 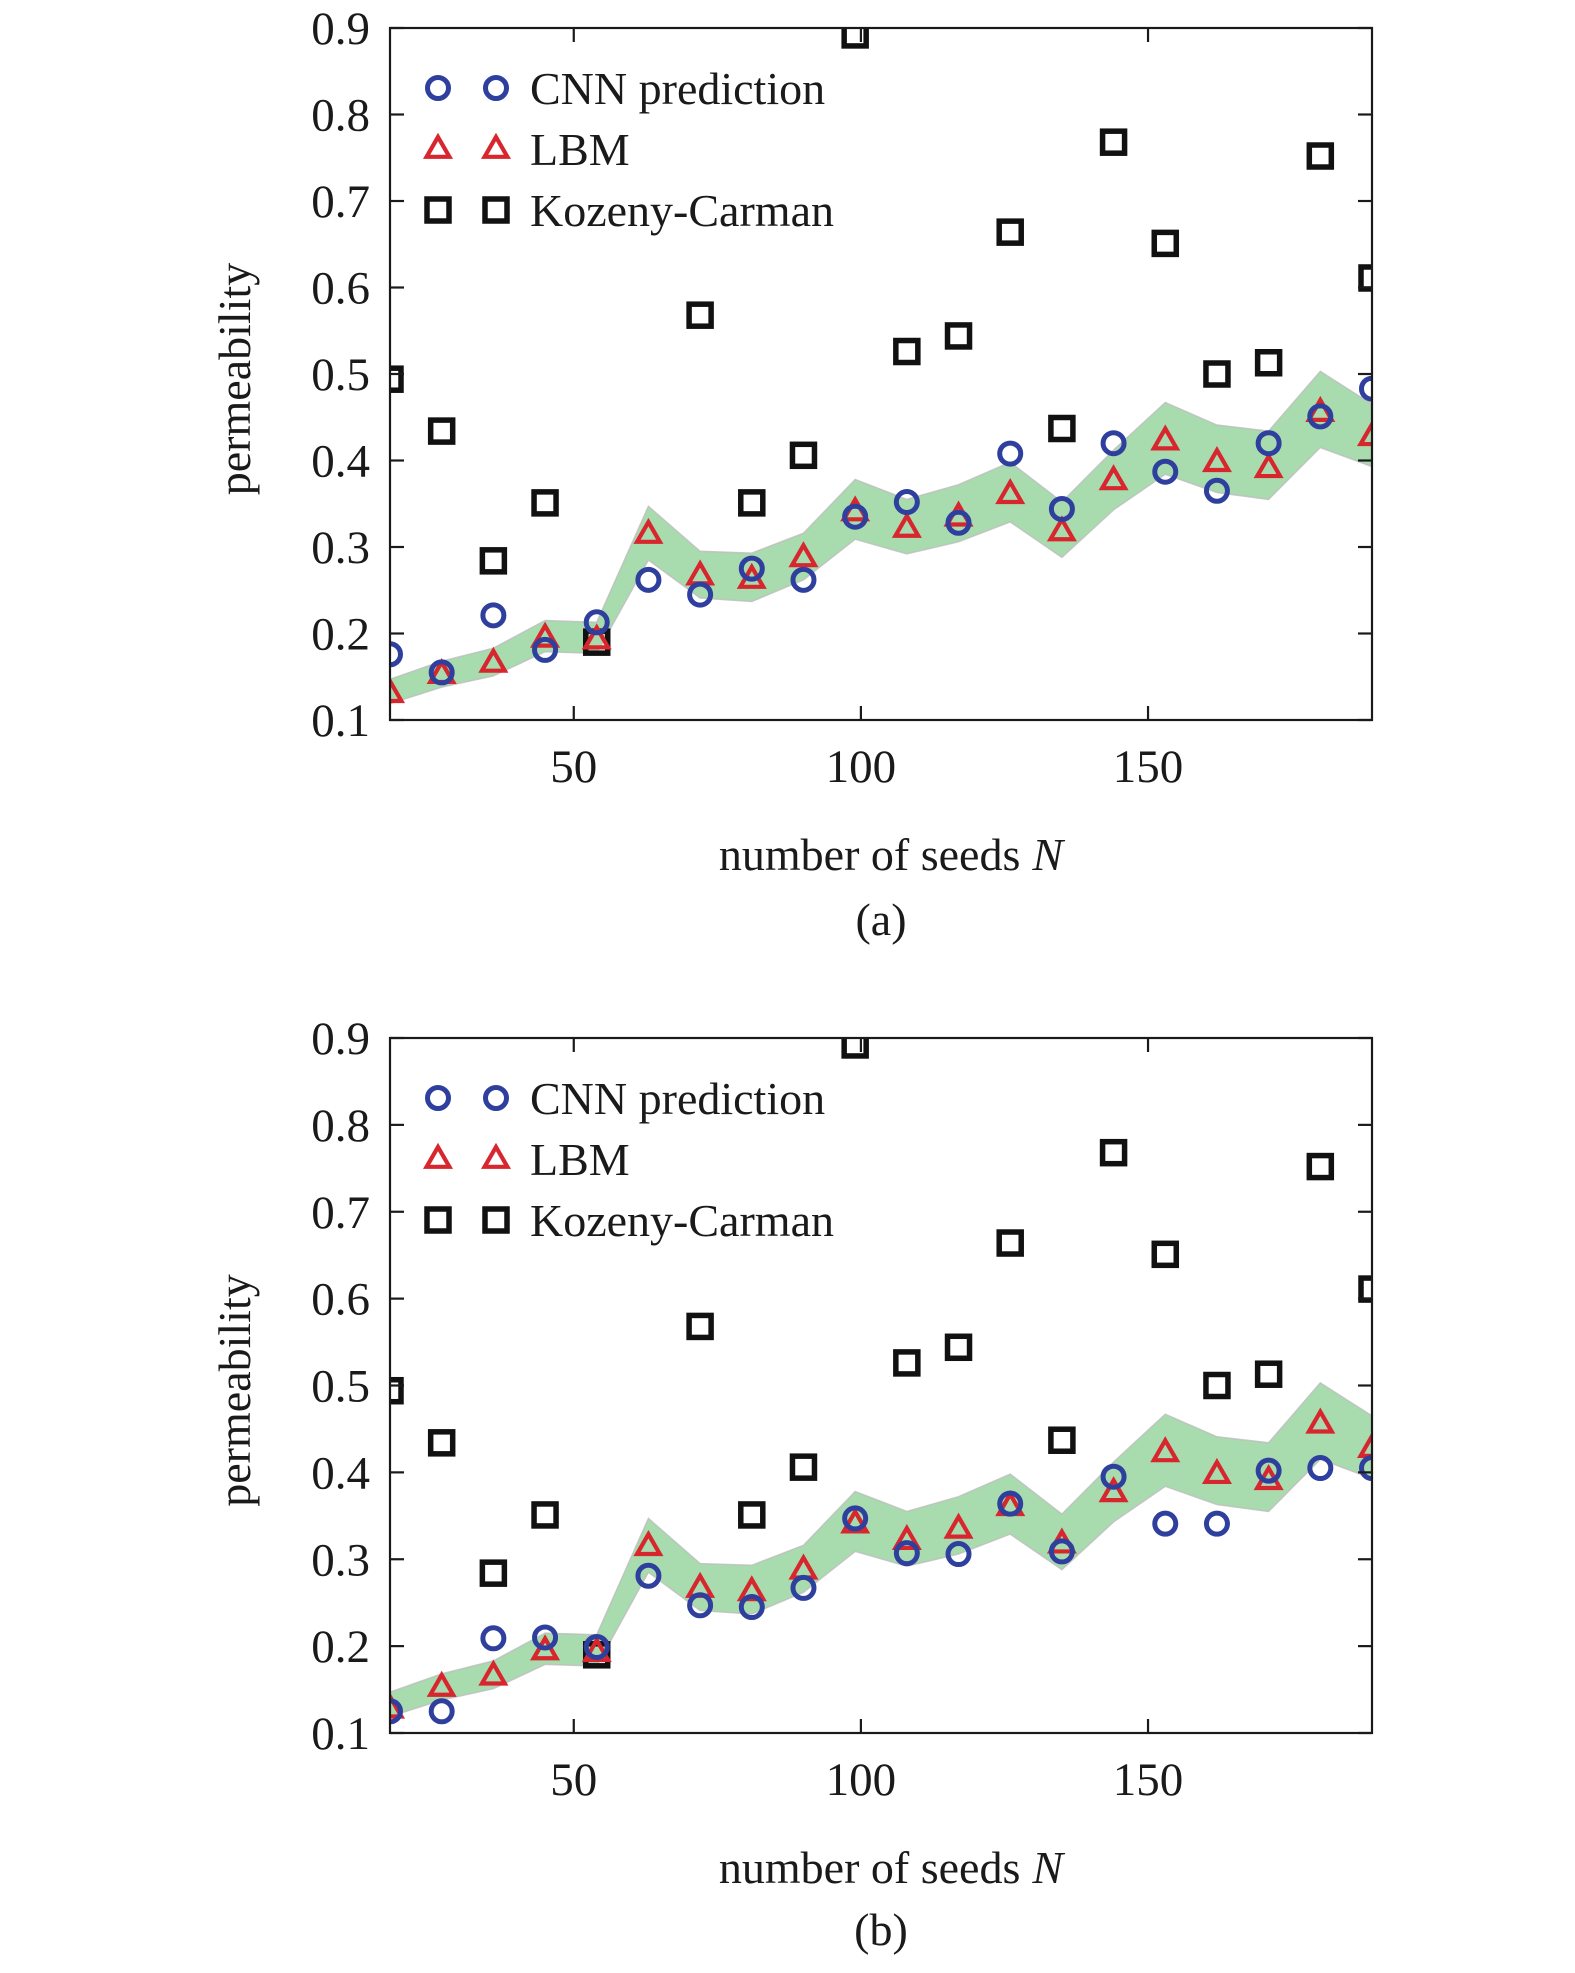 What do you see at coordinates (869, 854) in the screenshot?
I see `x-axis-label-text: number of seeds` at bounding box center [869, 854].